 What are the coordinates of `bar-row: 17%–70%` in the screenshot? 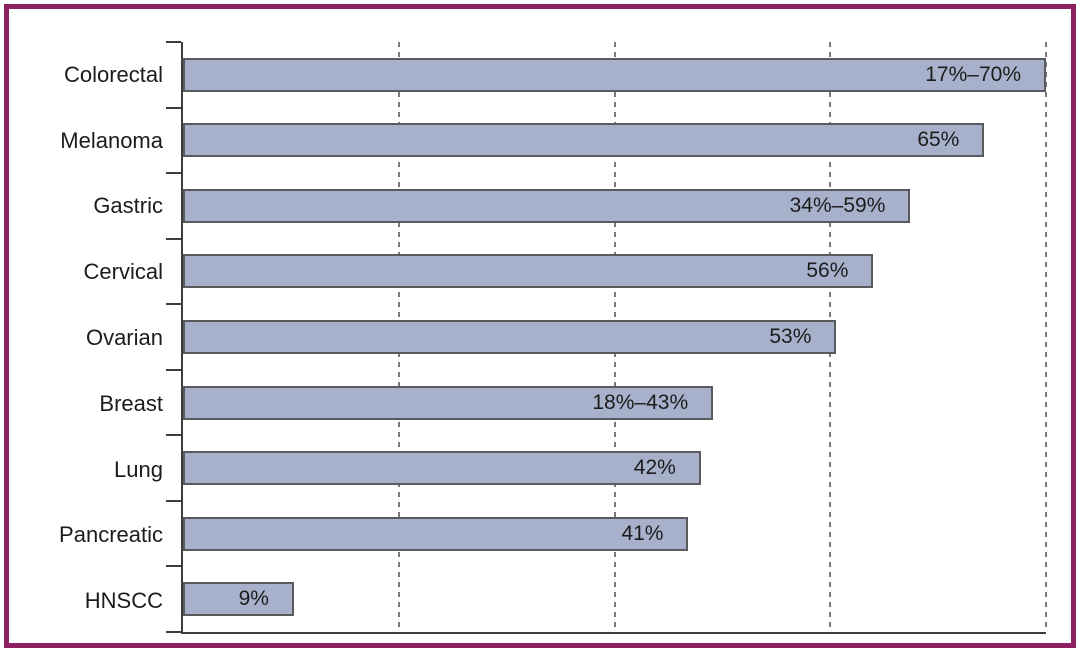 It's located at (614, 75).